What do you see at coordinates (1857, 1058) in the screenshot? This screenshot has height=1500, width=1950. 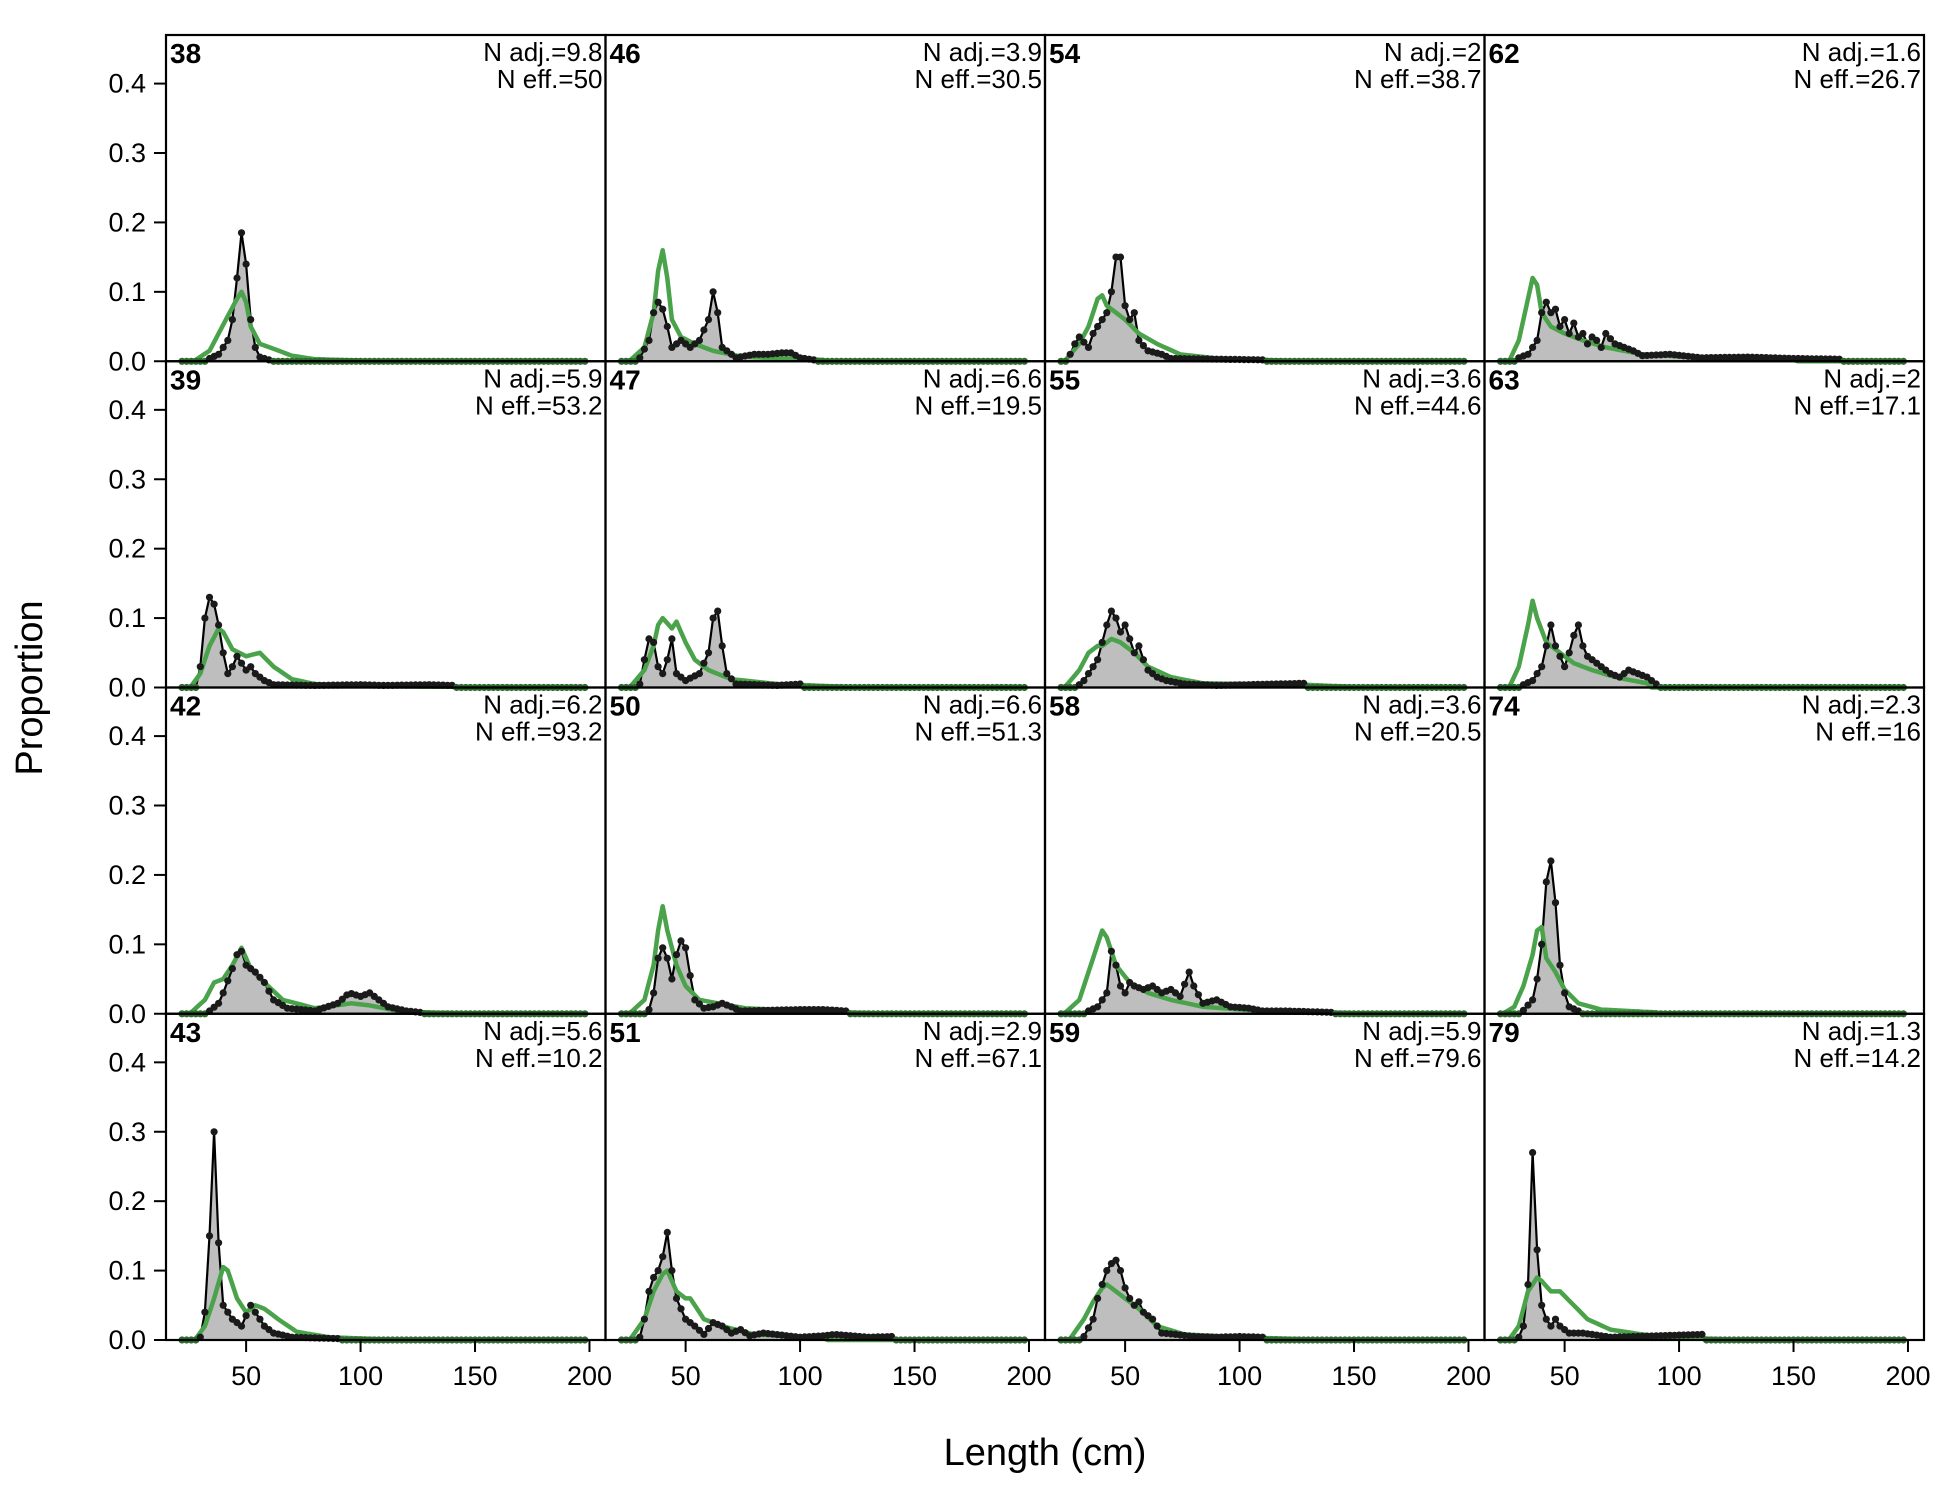 I see `n-eff-label: N eff.=14.2` at bounding box center [1857, 1058].